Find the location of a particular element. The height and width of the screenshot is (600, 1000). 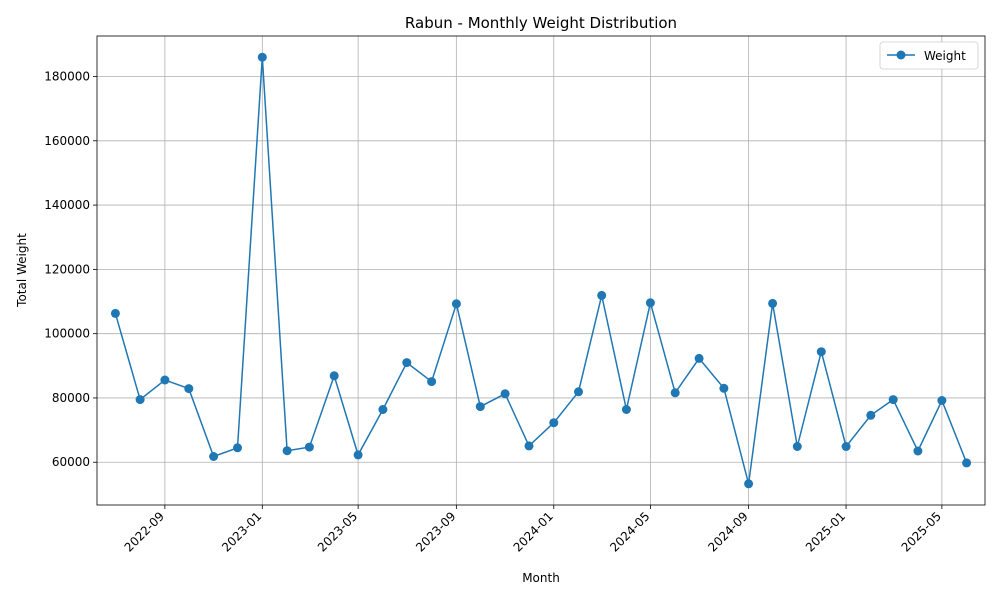

legend-box is located at coordinates (929, 55).